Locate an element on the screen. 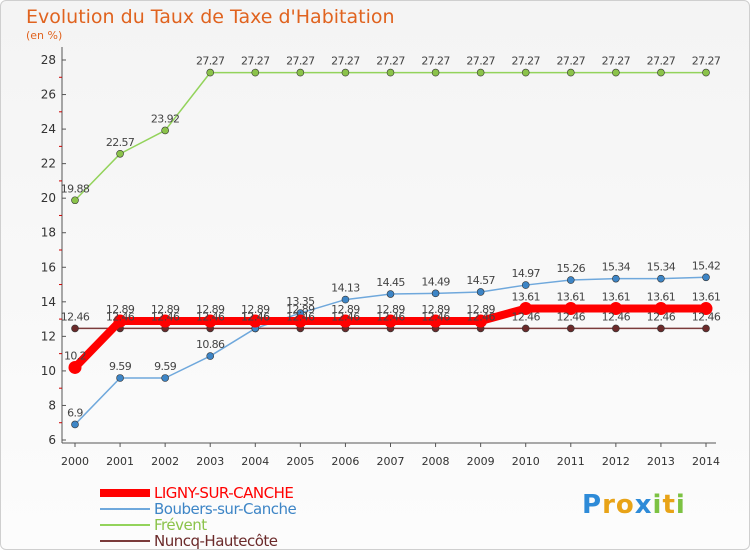 Image resolution: width=750 pixels, height=550 pixels. data-label: 6.9 is located at coordinates (75, 412).